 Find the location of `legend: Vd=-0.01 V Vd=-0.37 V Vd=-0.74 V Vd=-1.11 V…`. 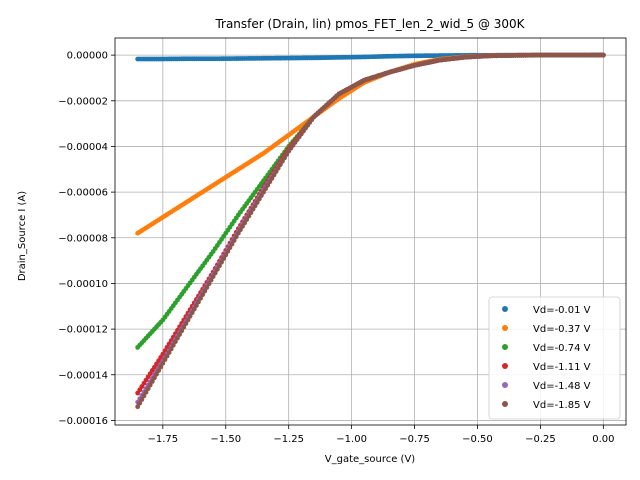

legend: Vd=-0.01 V Vd=-0.37 V Vd=-0.74 V Vd=-1.11 V… is located at coordinates (554, 358).